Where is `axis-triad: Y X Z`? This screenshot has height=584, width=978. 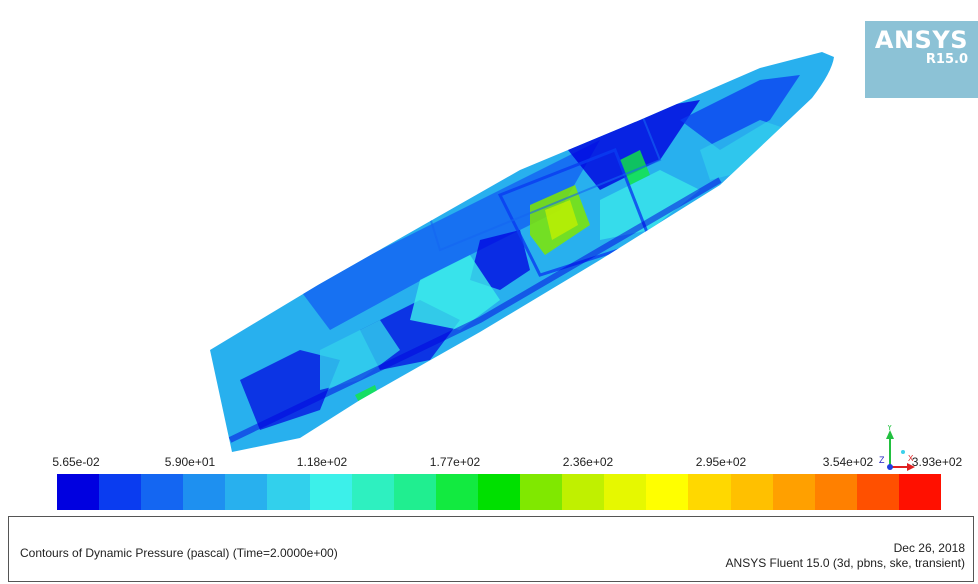
axis-triad: Y X Z is located at coordinates (897, 448).